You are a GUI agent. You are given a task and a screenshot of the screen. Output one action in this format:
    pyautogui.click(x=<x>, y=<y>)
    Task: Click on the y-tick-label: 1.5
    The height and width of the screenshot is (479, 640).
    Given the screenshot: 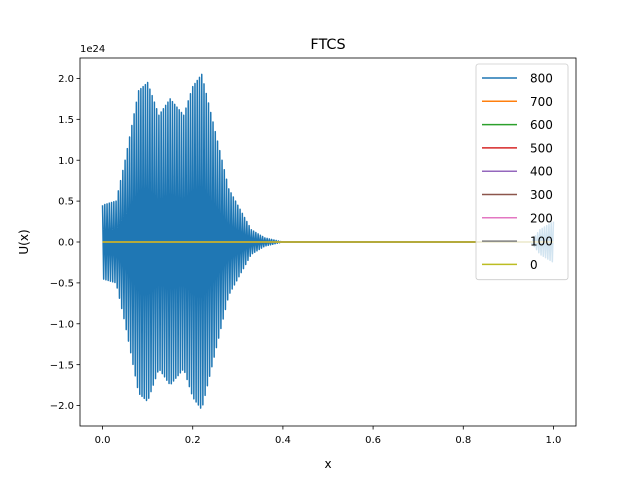 What is the action you would take?
    pyautogui.click(x=66, y=120)
    